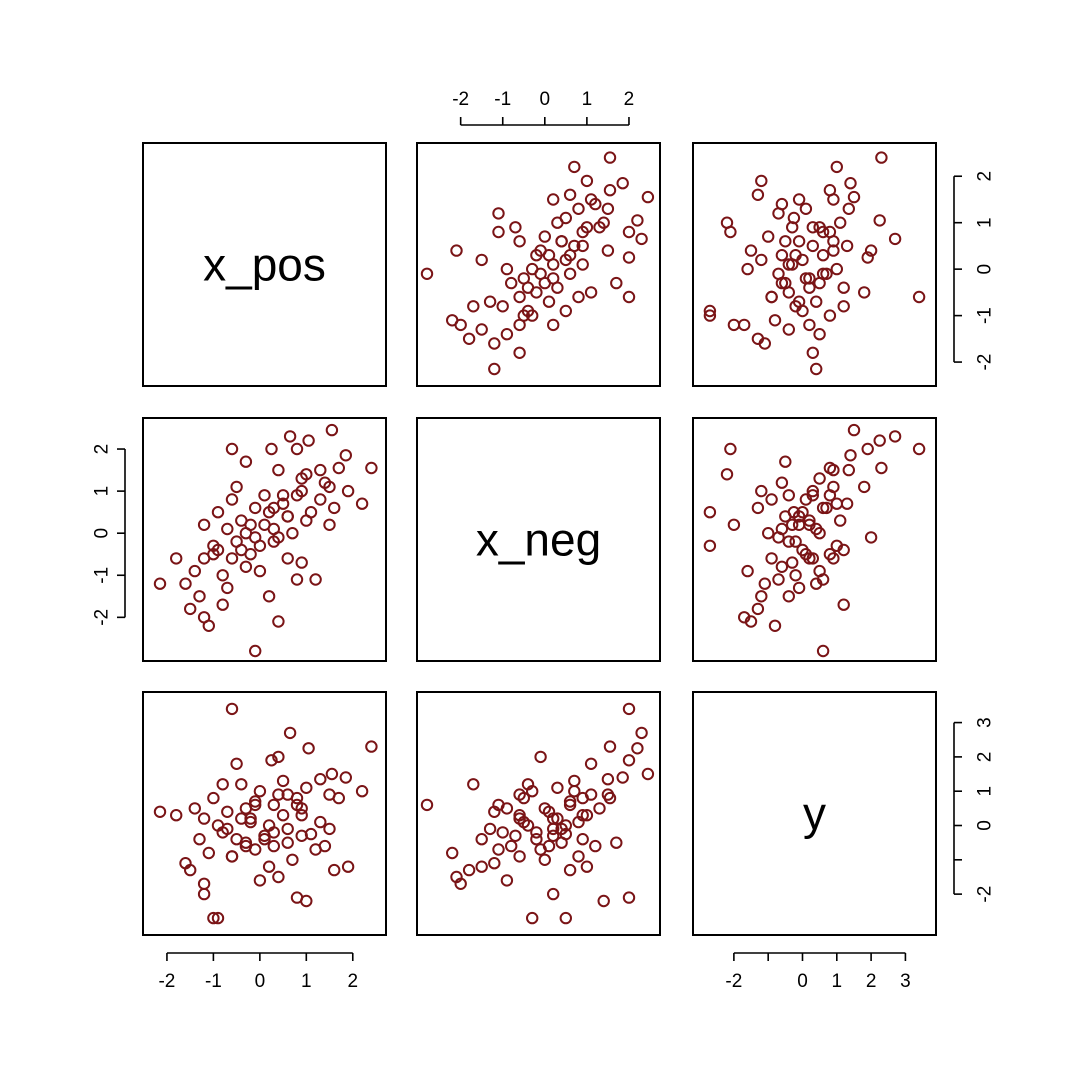 The width and height of the screenshot is (1080, 1080). I want to click on tick-label-left-x_neg-2: 0, so click(102, 533).